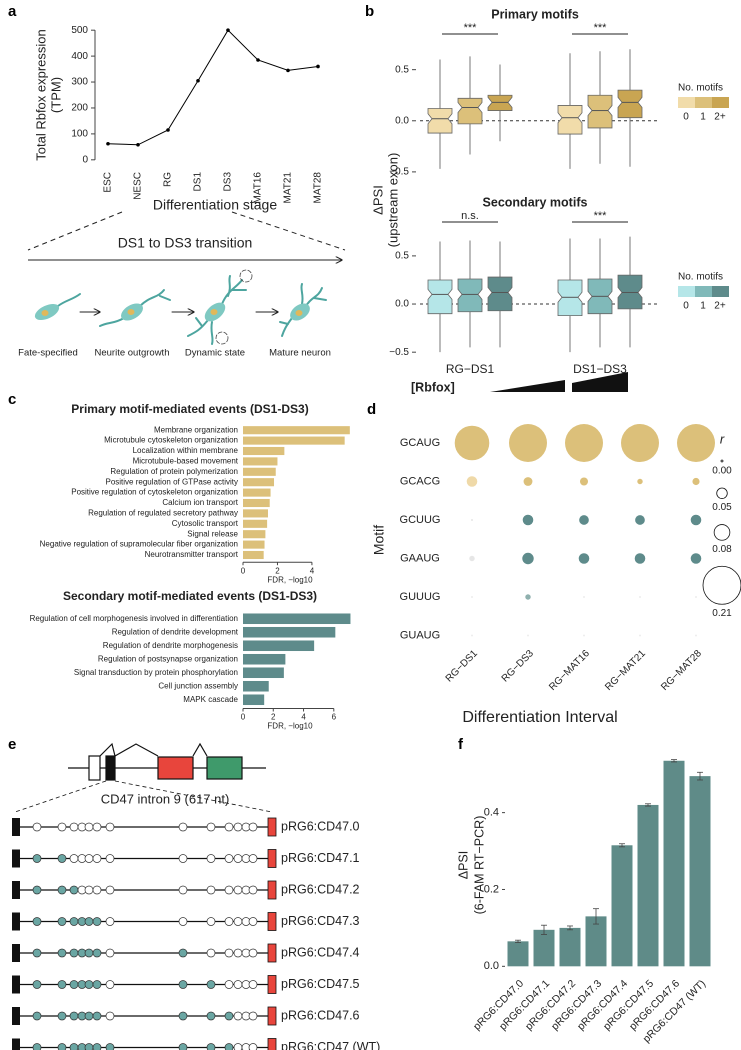 Image resolution: width=741 pixels, height=1050 pixels. I want to click on panel-label: d, so click(371, 409).